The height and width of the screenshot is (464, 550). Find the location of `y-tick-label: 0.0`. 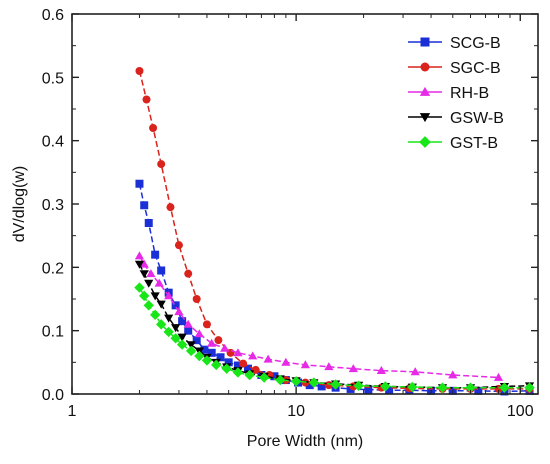

y-tick-label: 0.0 is located at coordinates (53, 395).